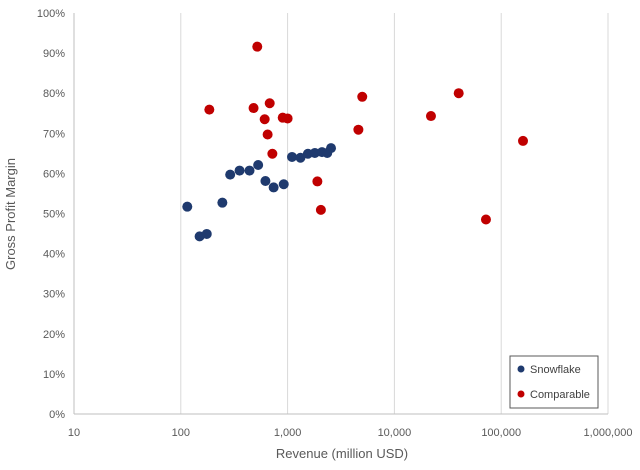 The image size is (640, 470). What do you see at coordinates (54, 134) in the screenshot?
I see `y-tick-label: 70%` at bounding box center [54, 134].